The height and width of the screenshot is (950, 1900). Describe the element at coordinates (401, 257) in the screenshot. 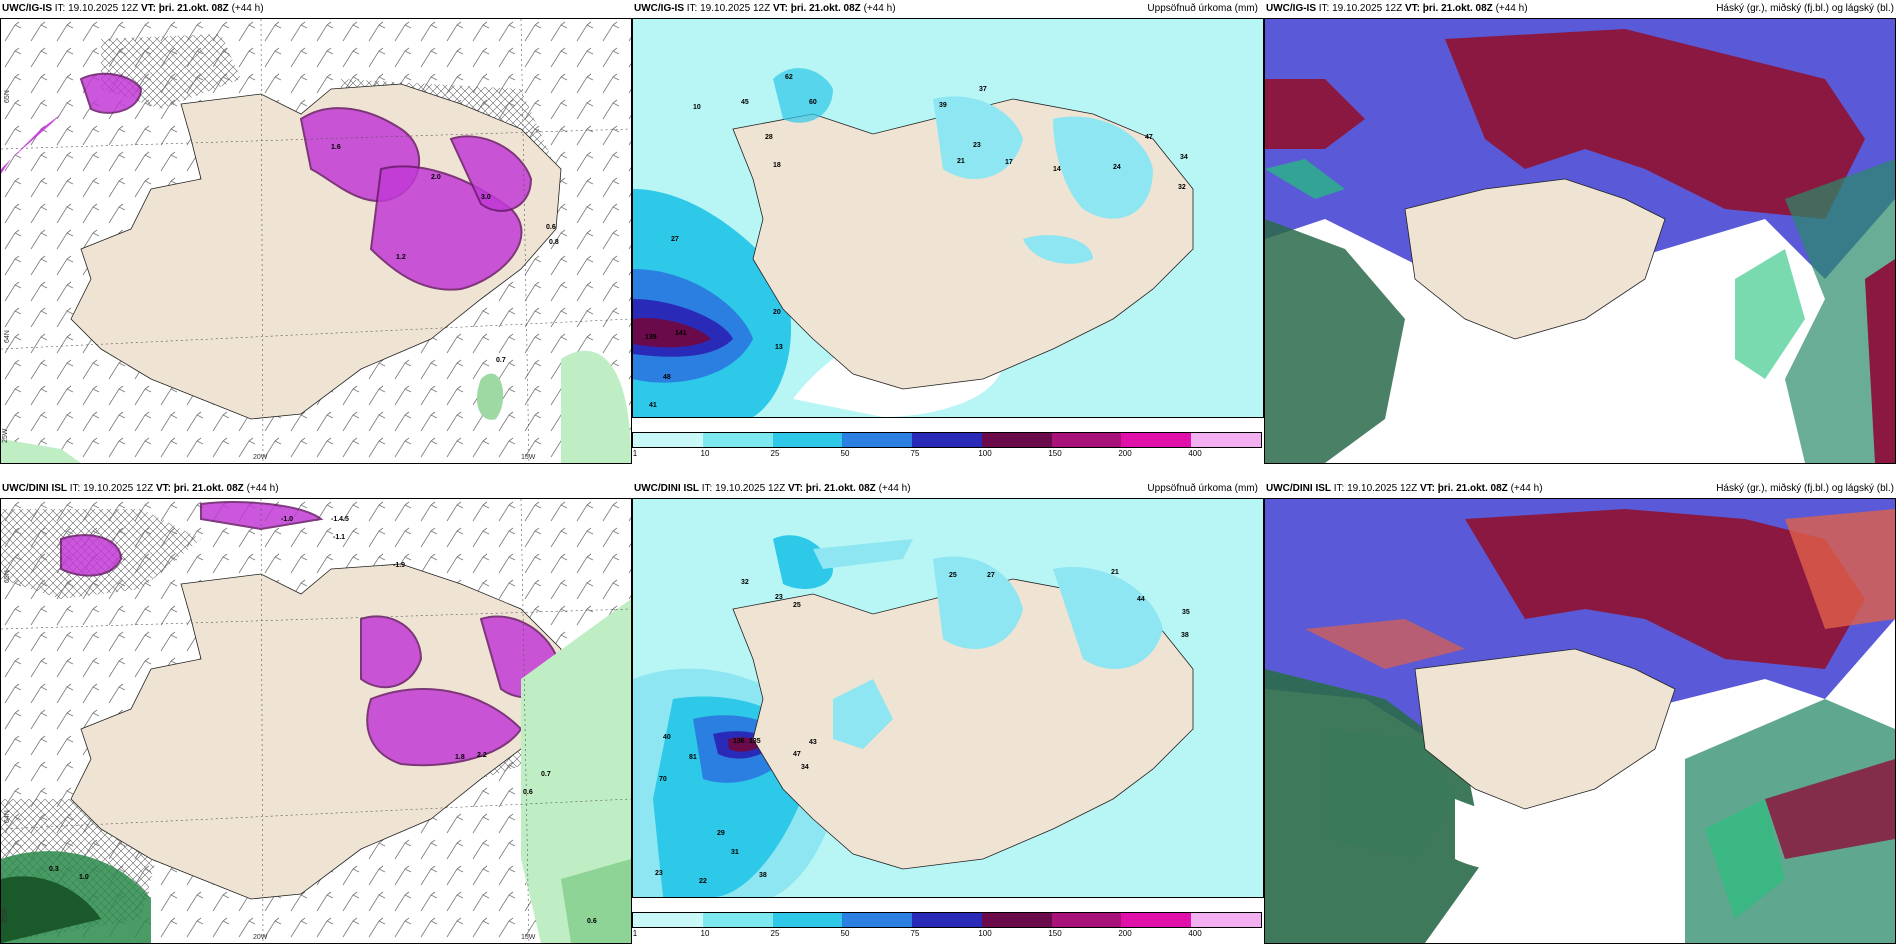

I see `value-label: 1.2` at that location.